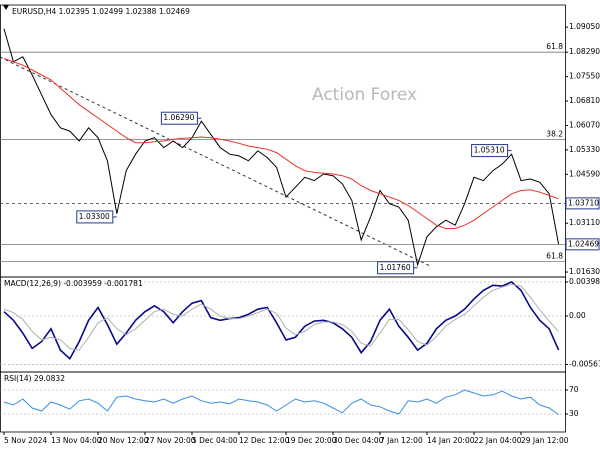 This screenshot has width=600, height=450. What do you see at coordinates (584, 222) in the screenshot?
I see `y-tick-label: 1.03110` at bounding box center [584, 222].